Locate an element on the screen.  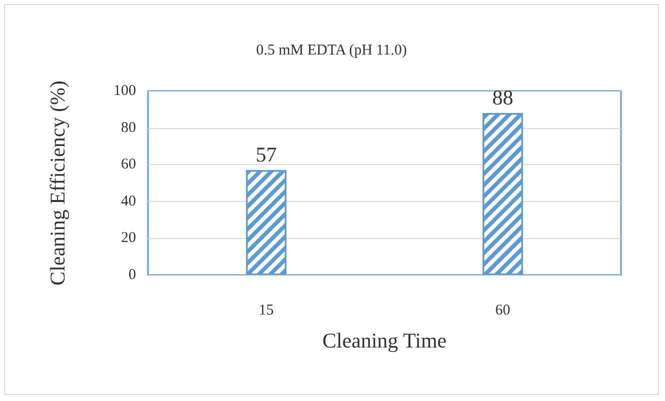
x-axis-title: Cleaning Time is located at coordinates (384, 340).